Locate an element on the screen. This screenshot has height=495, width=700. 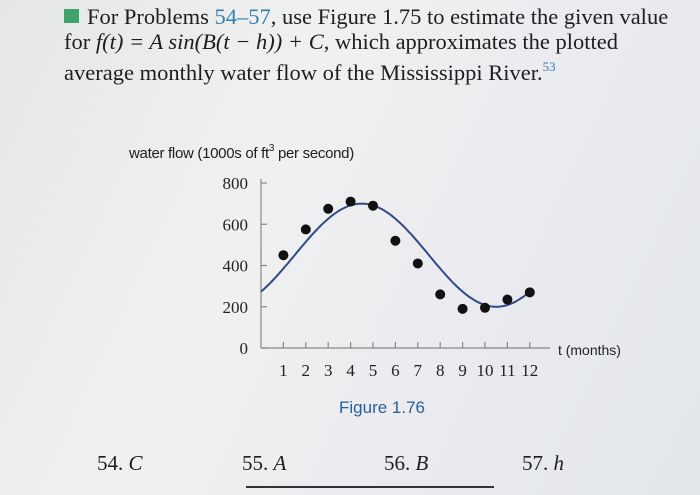
x-tick-label-11: 11 is located at coordinates (507, 370).